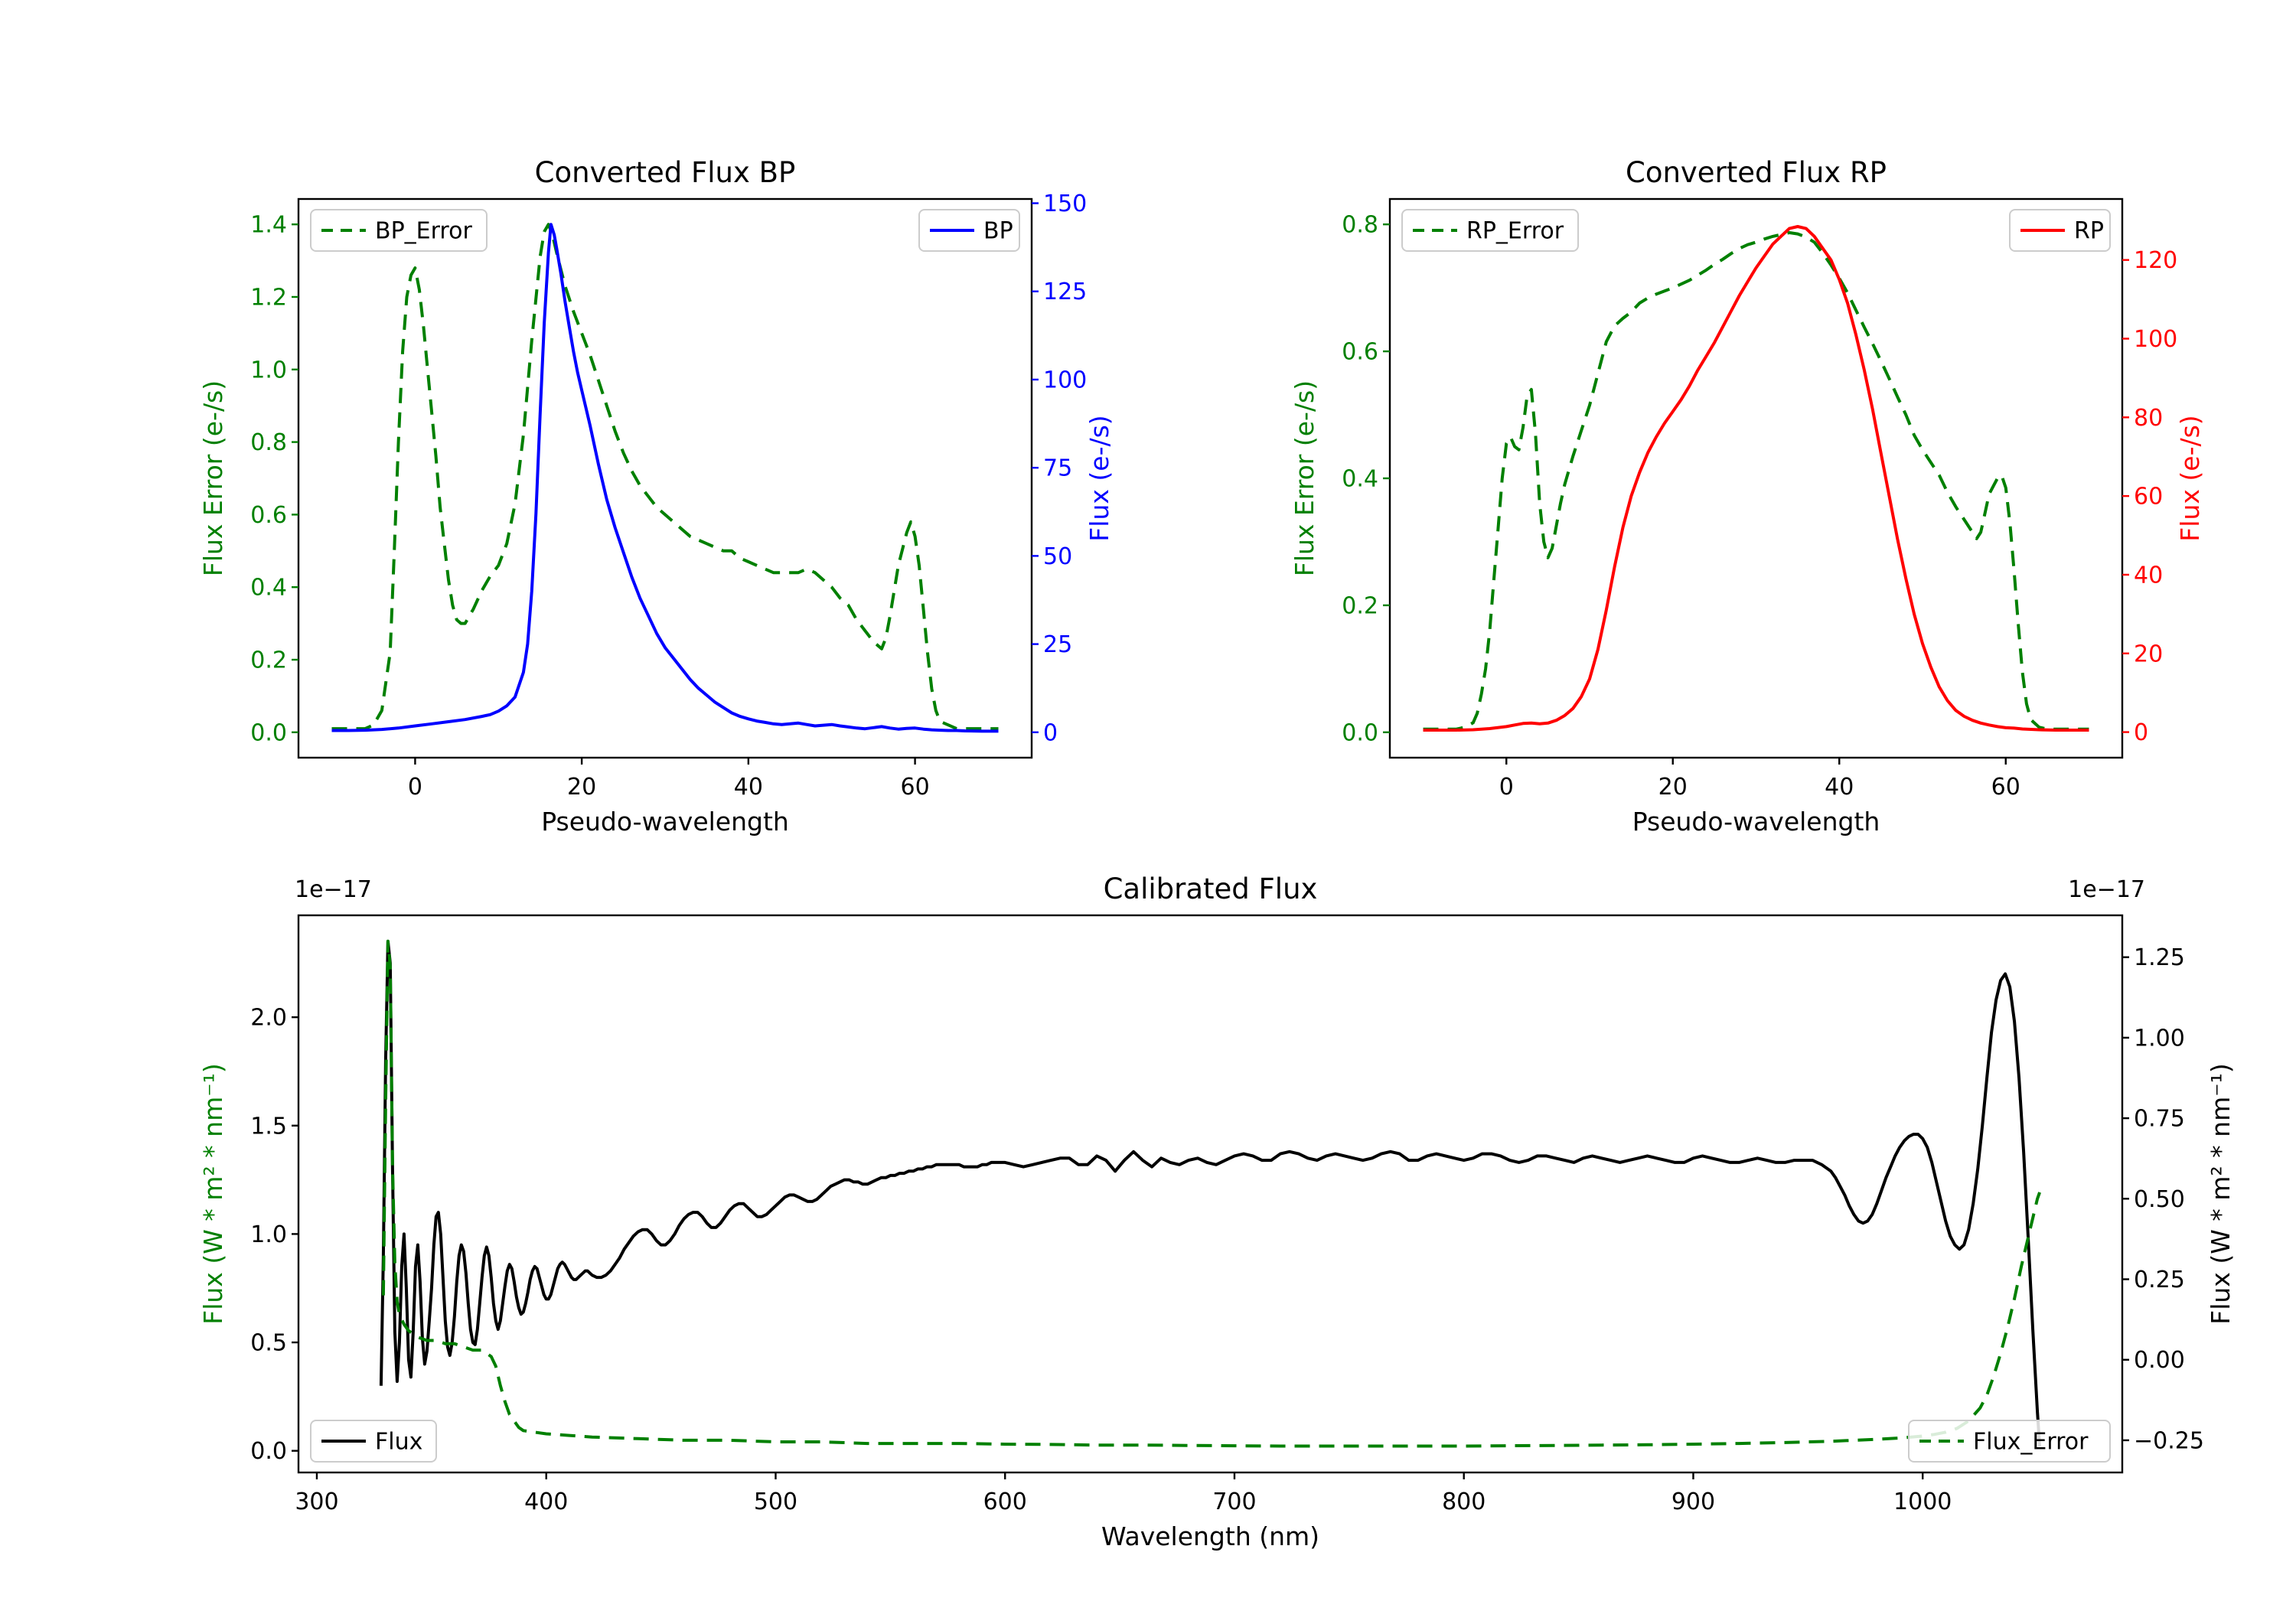 This screenshot has width=2296, height=1611. Describe the element at coordinates (2089, 231) in the screenshot. I see `legend-label: RP` at that location.